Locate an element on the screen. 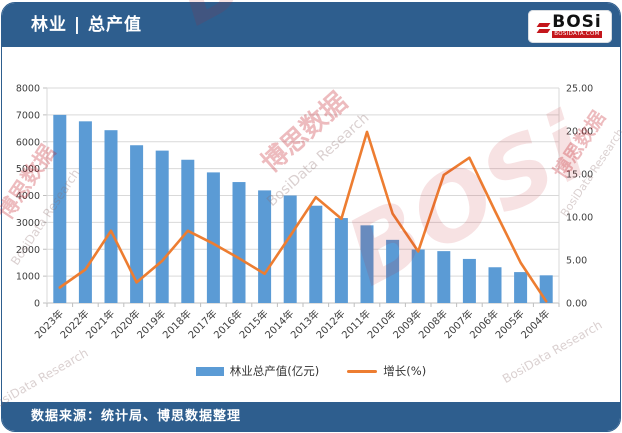 The height and width of the screenshot is (433, 622). right-axis-label: 25.00 is located at coordinates (579, 89).